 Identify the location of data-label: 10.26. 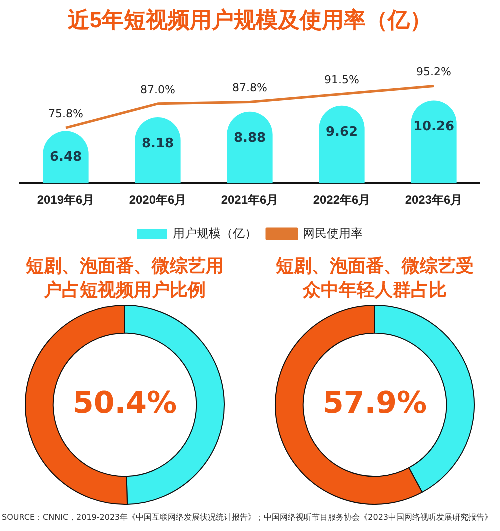
(434, 127).